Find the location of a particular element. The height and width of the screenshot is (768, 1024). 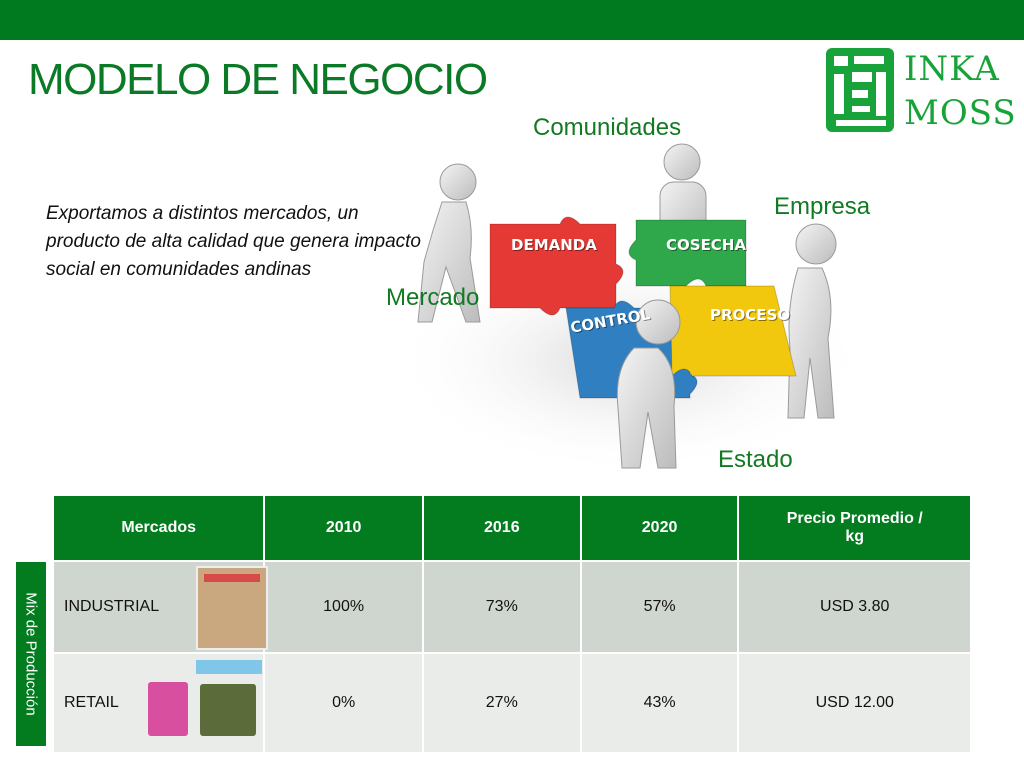

side-label-text: Mix de Producción is located at coordinates (31, 654).